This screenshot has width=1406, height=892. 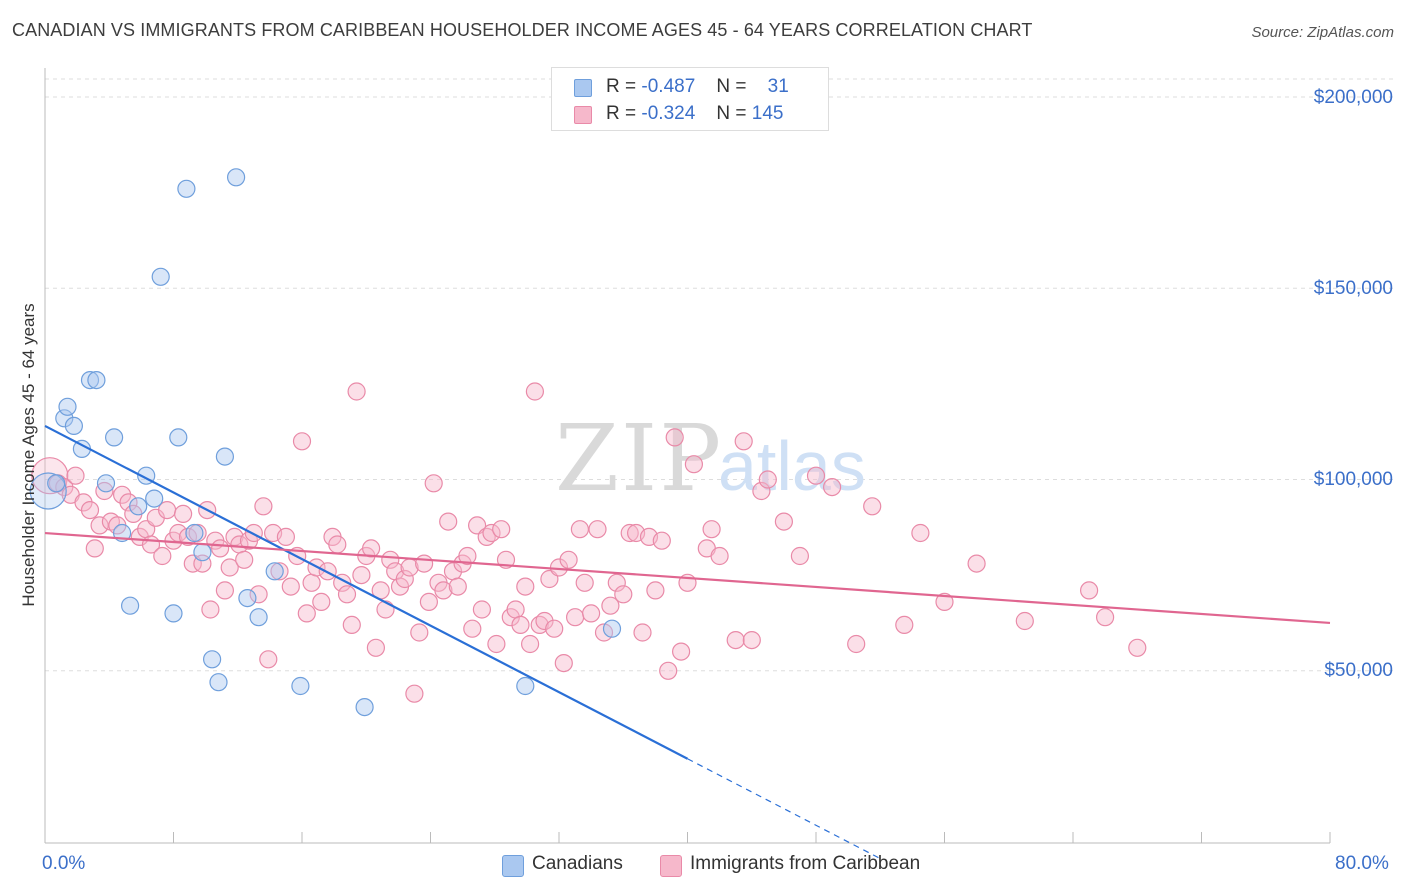 What do you see at coordinates (1358, 670) in the screenshot?
I see `y-tick-label-50k: $50,000` at bounding box center [1358, 670].